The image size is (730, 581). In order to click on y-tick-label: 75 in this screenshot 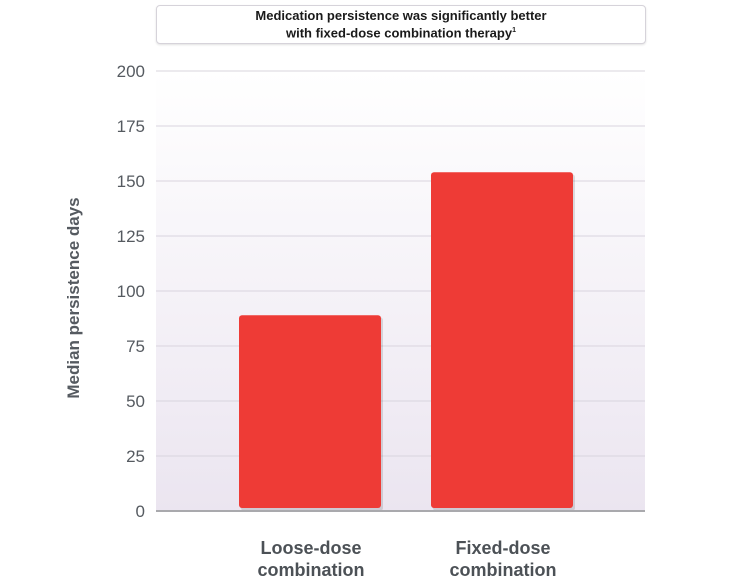, I will do `click(135, 346)`.